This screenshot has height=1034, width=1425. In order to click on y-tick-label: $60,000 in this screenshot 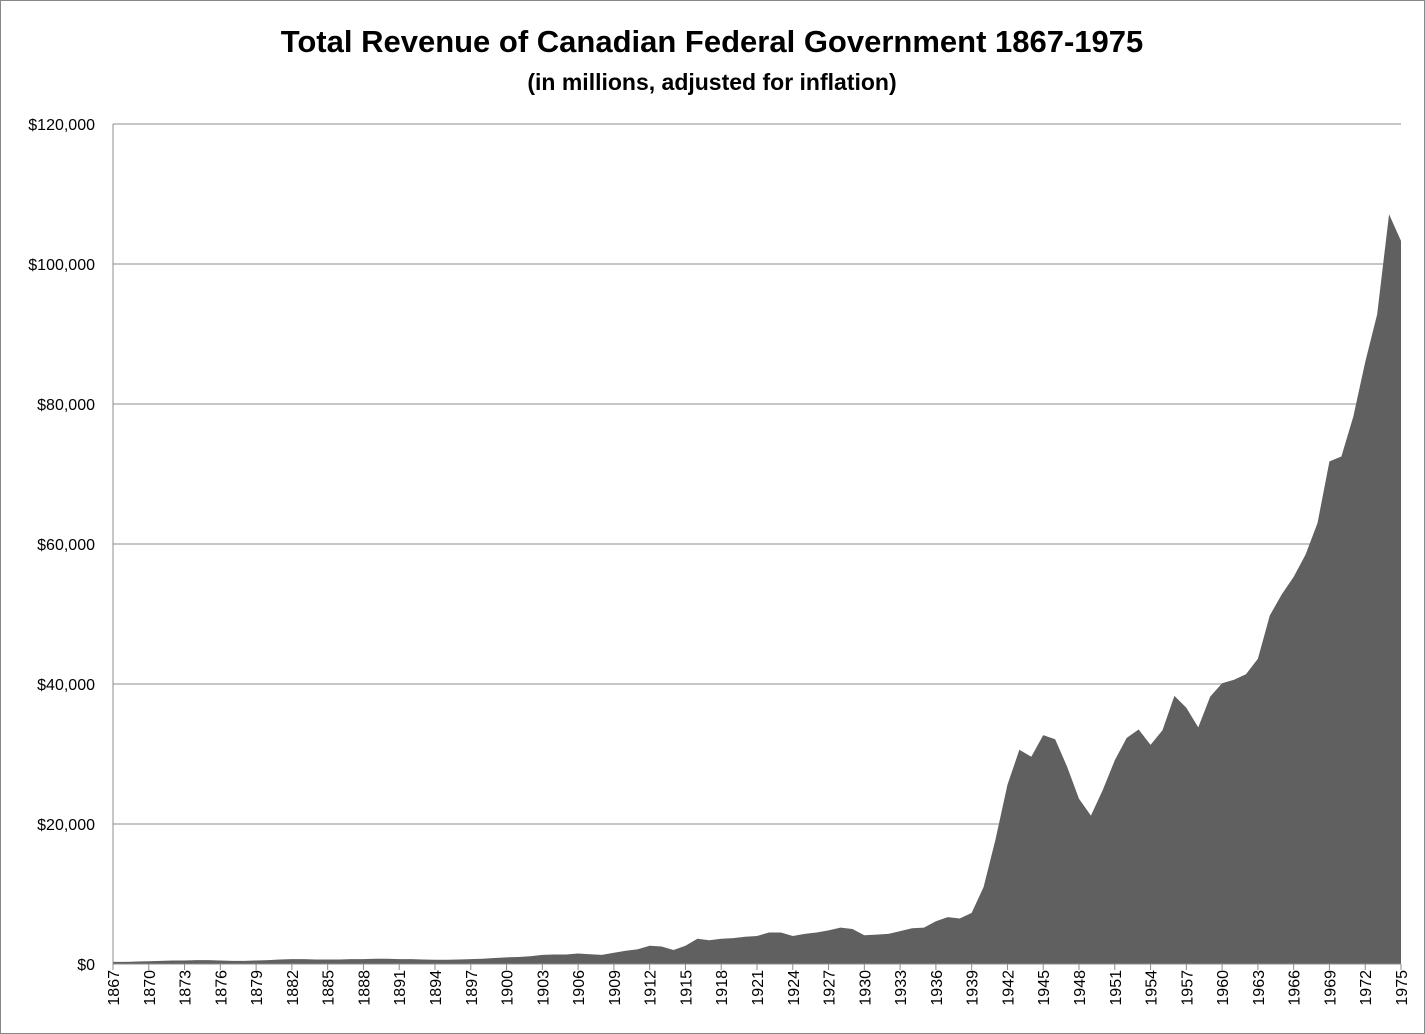, I will do `click(66, 545)`.